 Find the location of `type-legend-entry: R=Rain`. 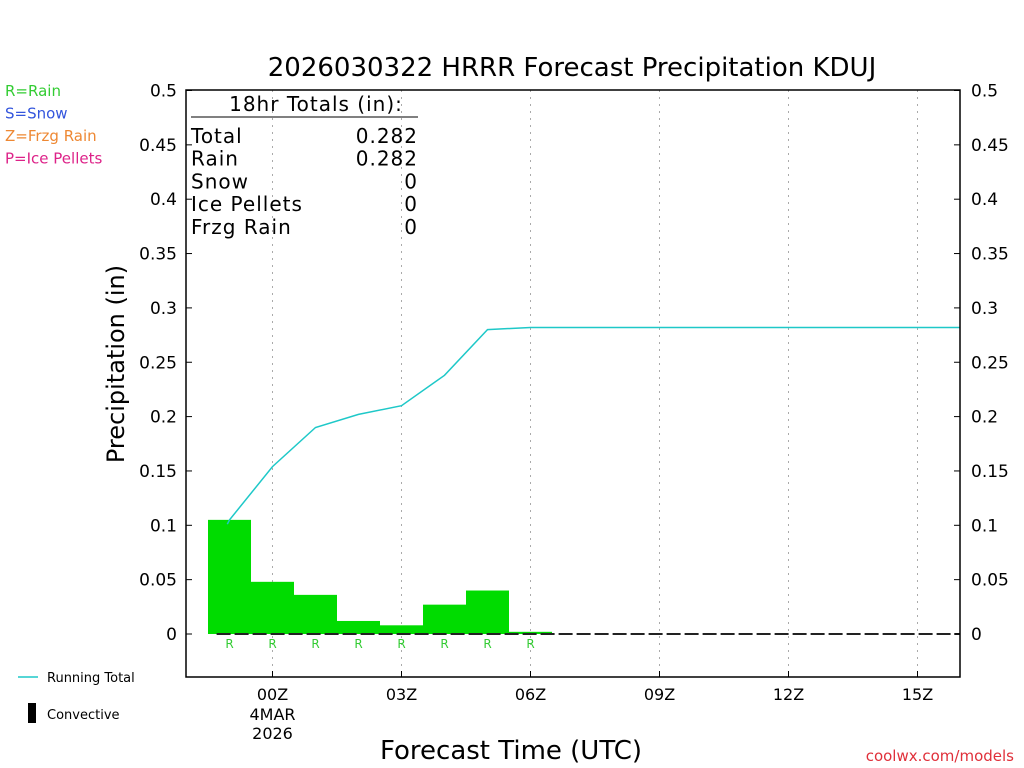

type-legend-entry: R=Rain is located at coordinates (33, 91).